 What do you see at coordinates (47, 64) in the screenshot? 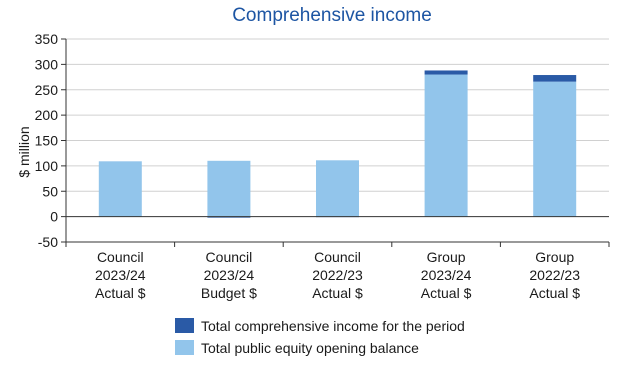
I see `y-tick-label: 300` at bounding box center [47, 64].